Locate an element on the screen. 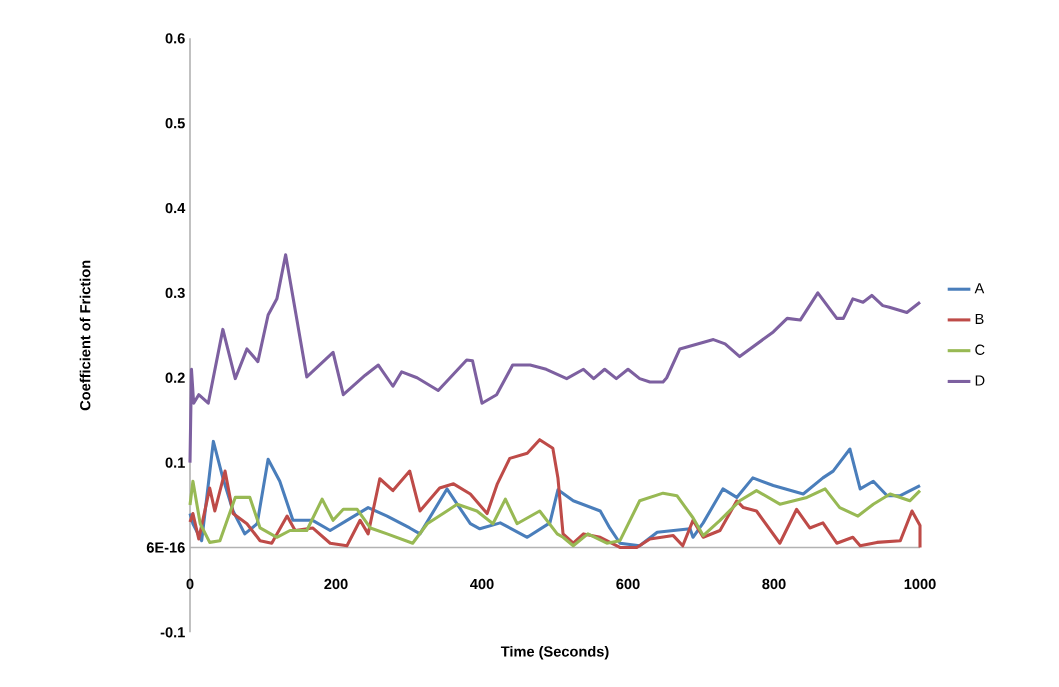  x-tick-label: 1000 is located at coordinates (920, 584).